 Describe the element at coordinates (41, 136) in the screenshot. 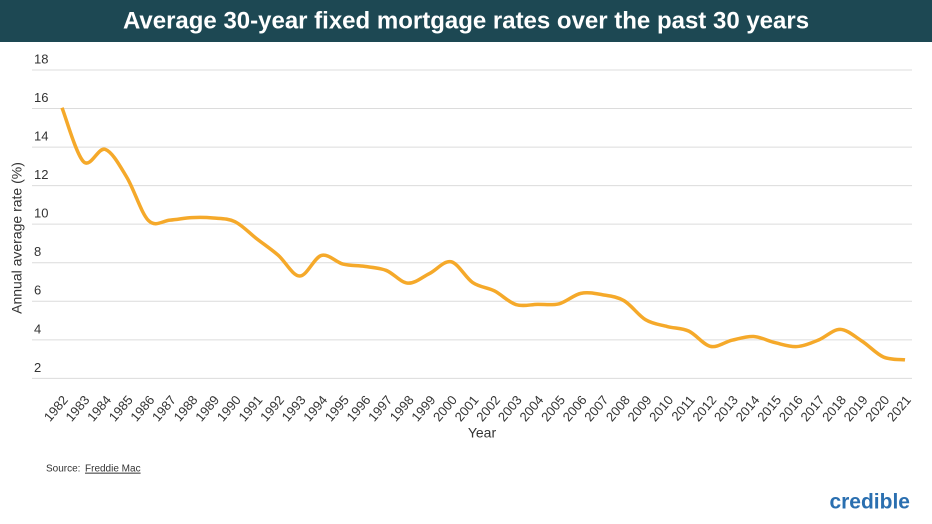

I see `y-tick-label: 14` at that location.